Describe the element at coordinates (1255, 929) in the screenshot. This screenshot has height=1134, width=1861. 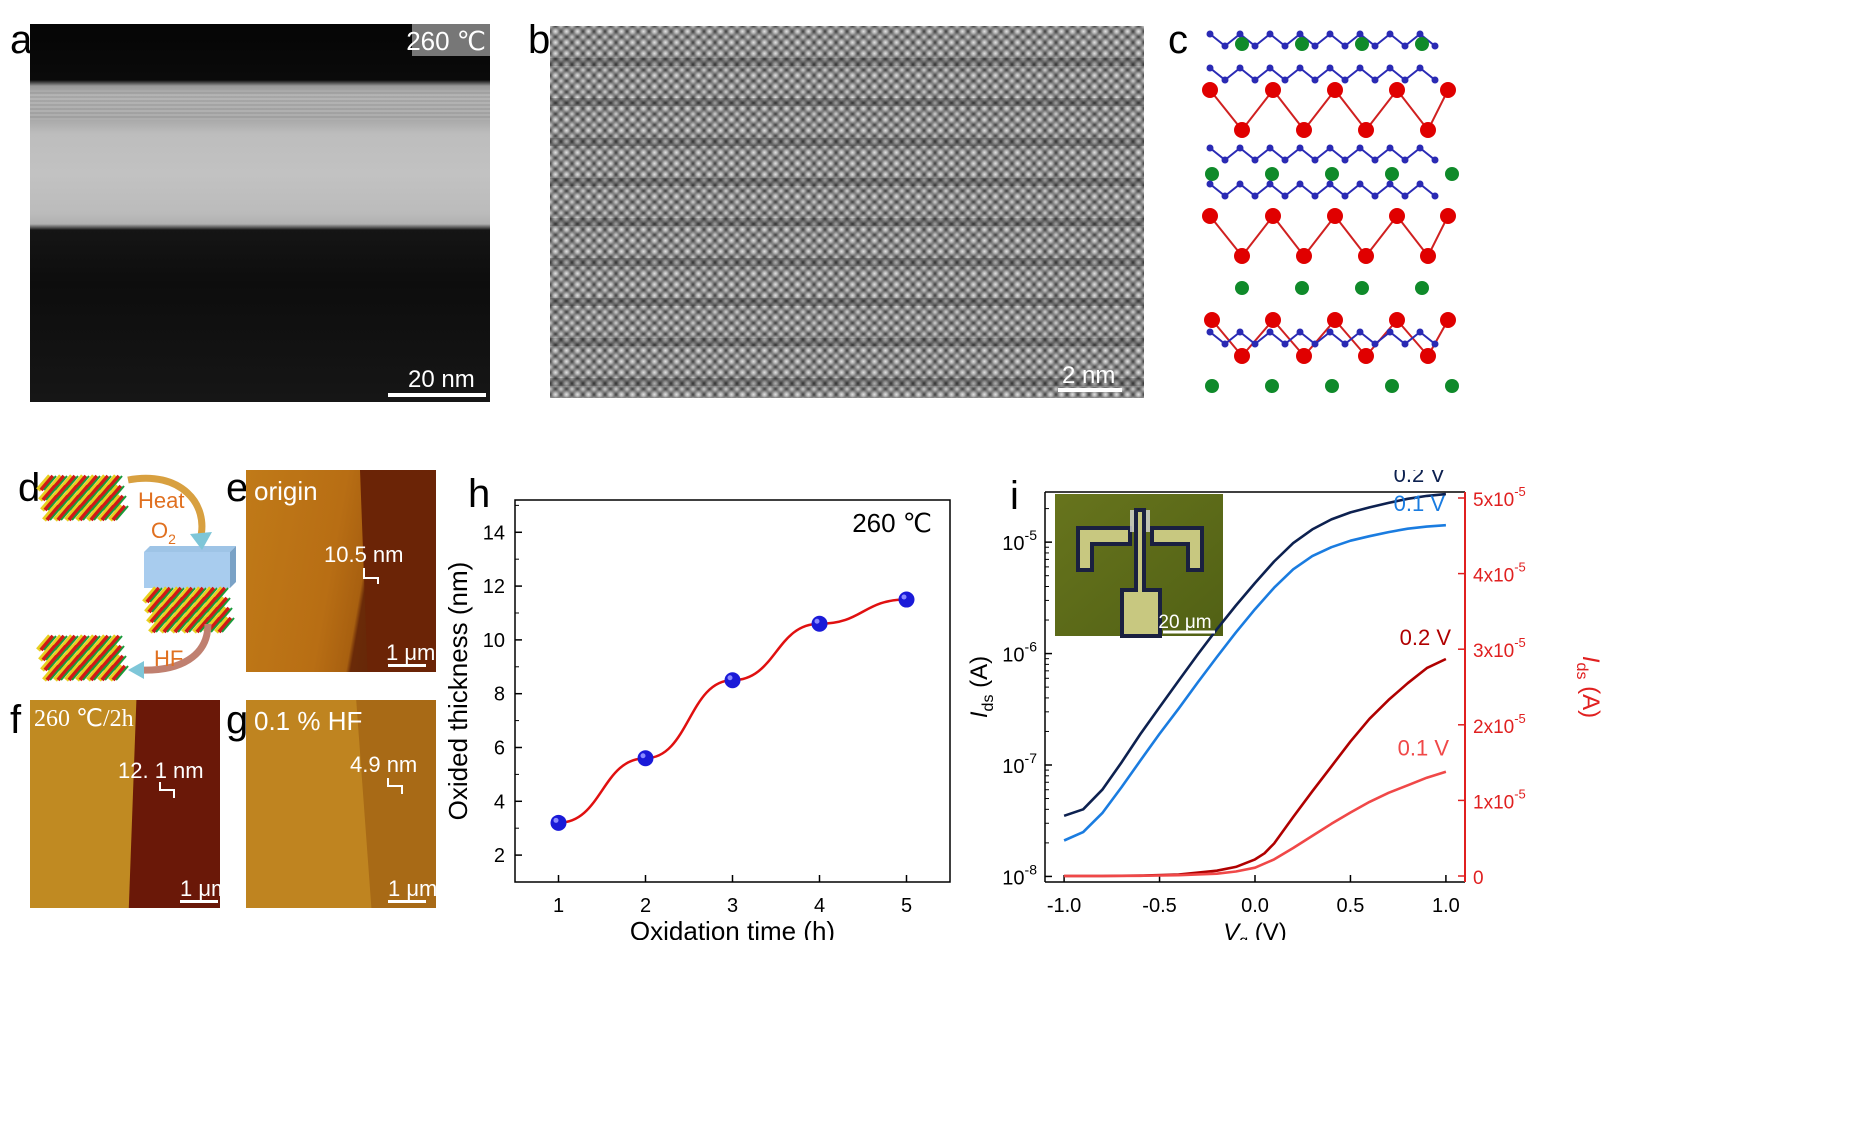
I see `x-axis-label: Vg (V)` at that location.